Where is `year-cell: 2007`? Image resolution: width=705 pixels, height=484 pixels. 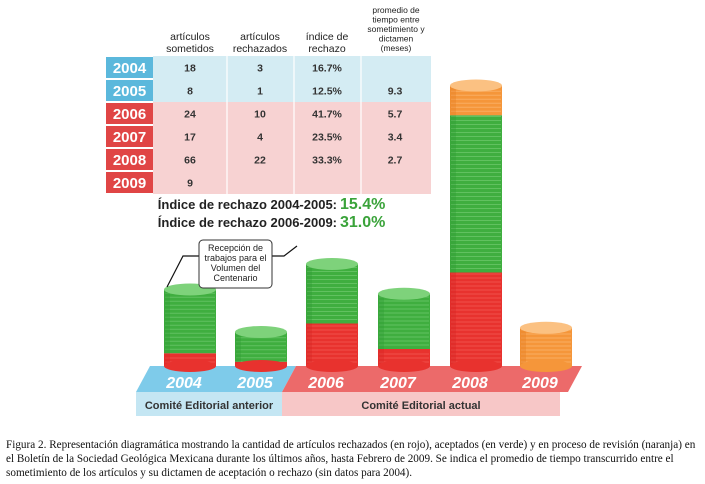 year-cell: 2007 is located at coordinates (129, 137).